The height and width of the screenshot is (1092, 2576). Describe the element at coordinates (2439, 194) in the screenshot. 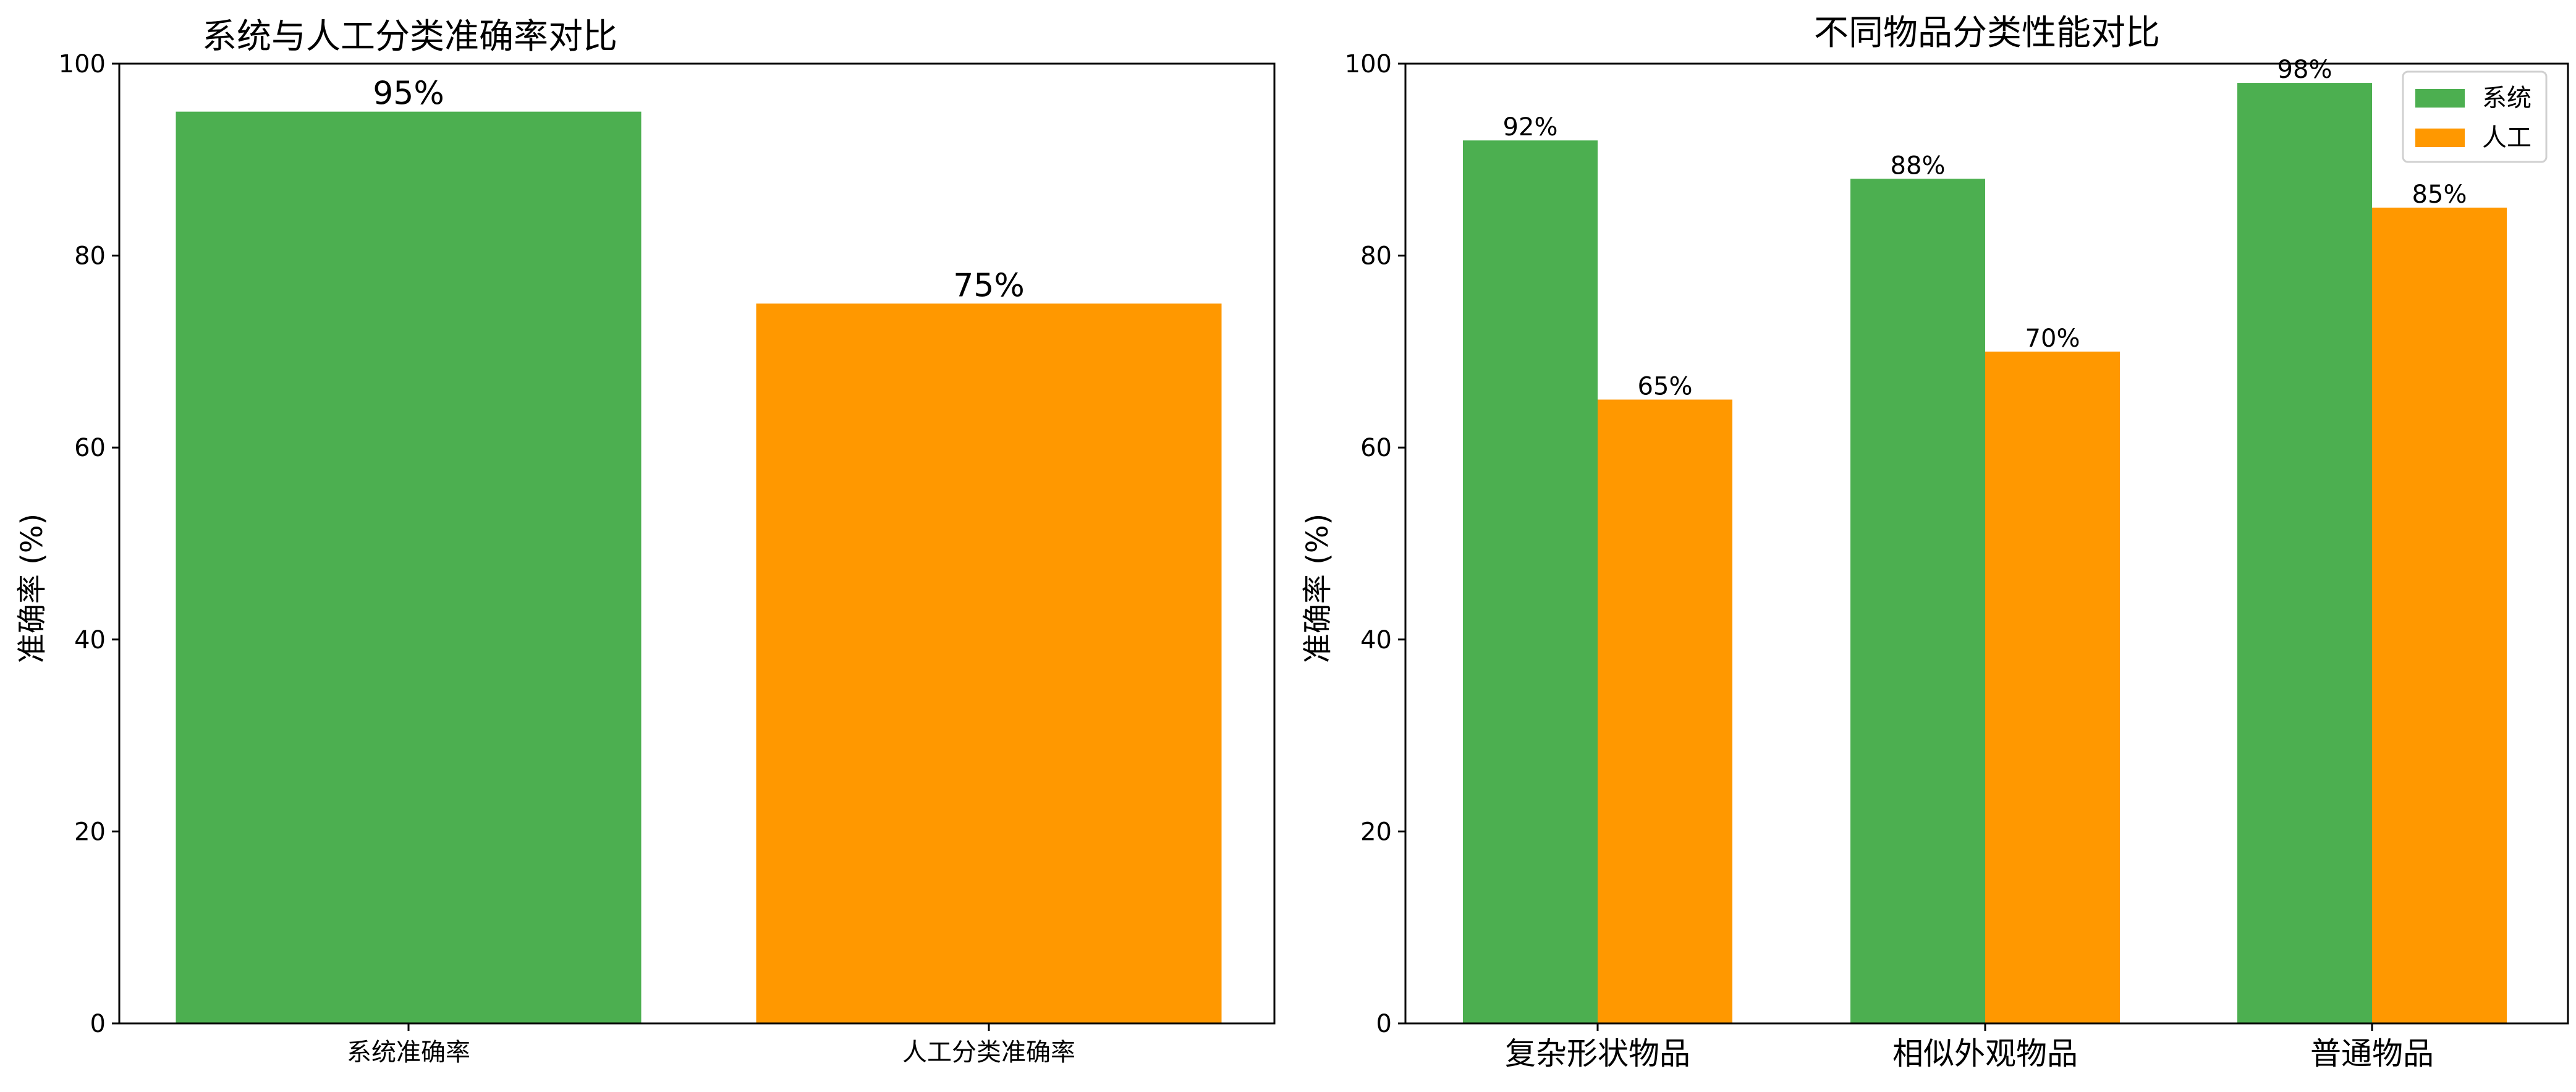

I see `data-label: 85%` at that location.